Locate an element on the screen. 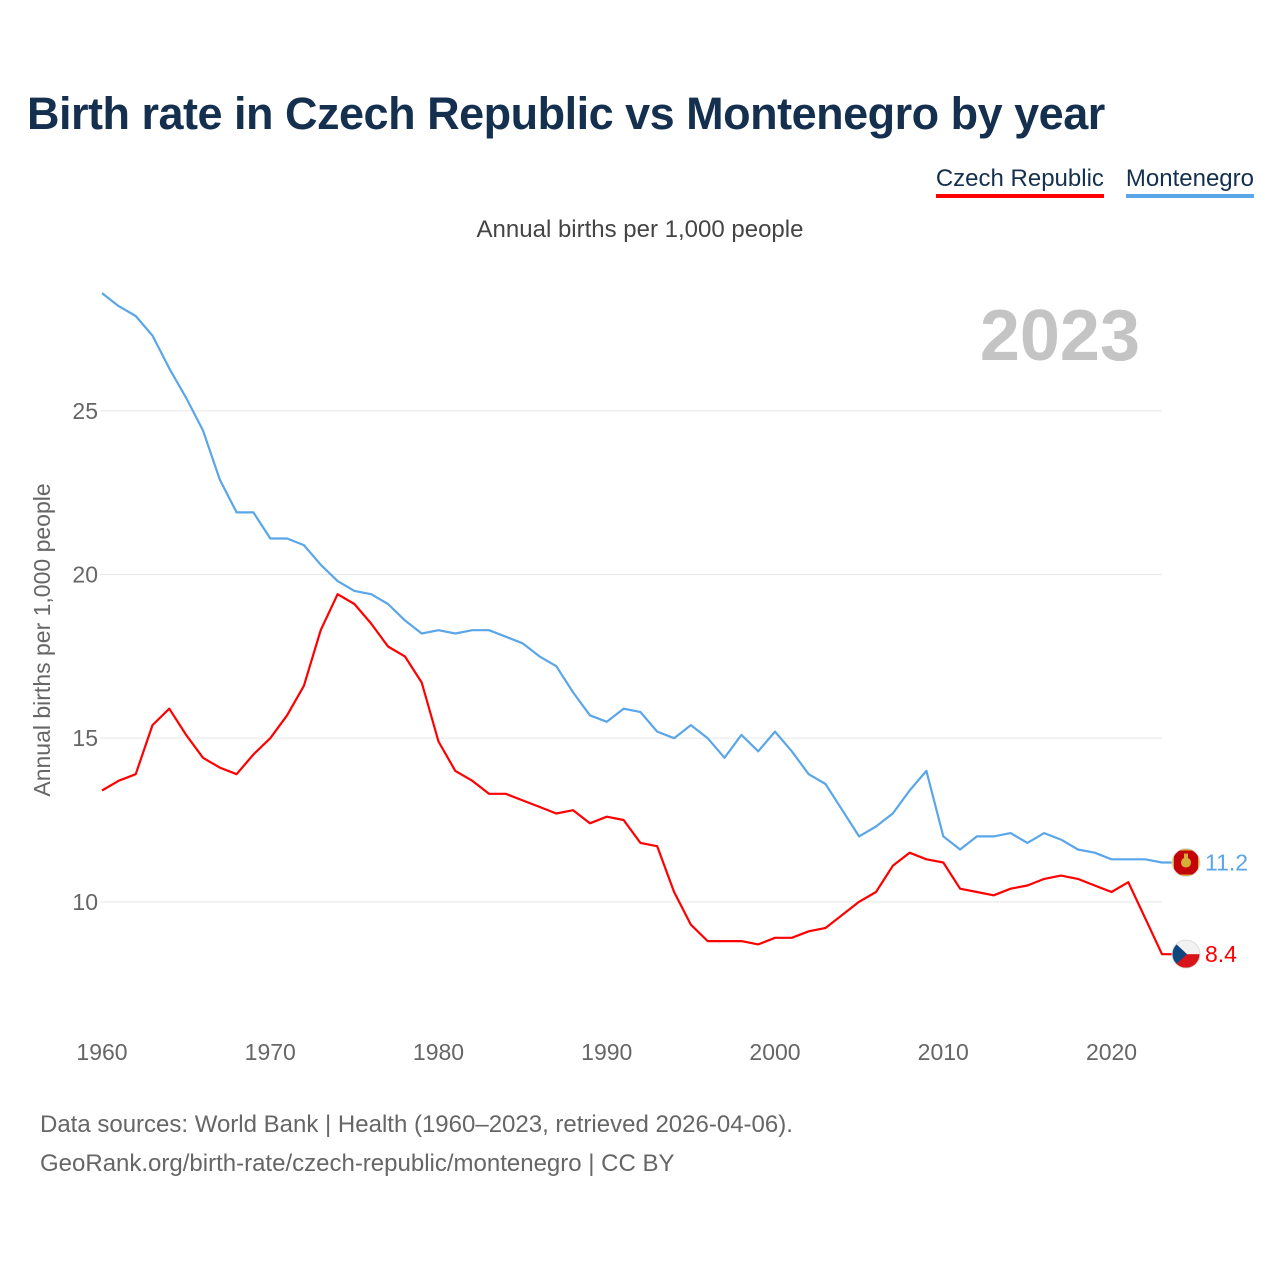 Image resolution: width=1280 pixels, height=1280 pixels. year-watermark: 2023 is located at coordinates (1060, 336).